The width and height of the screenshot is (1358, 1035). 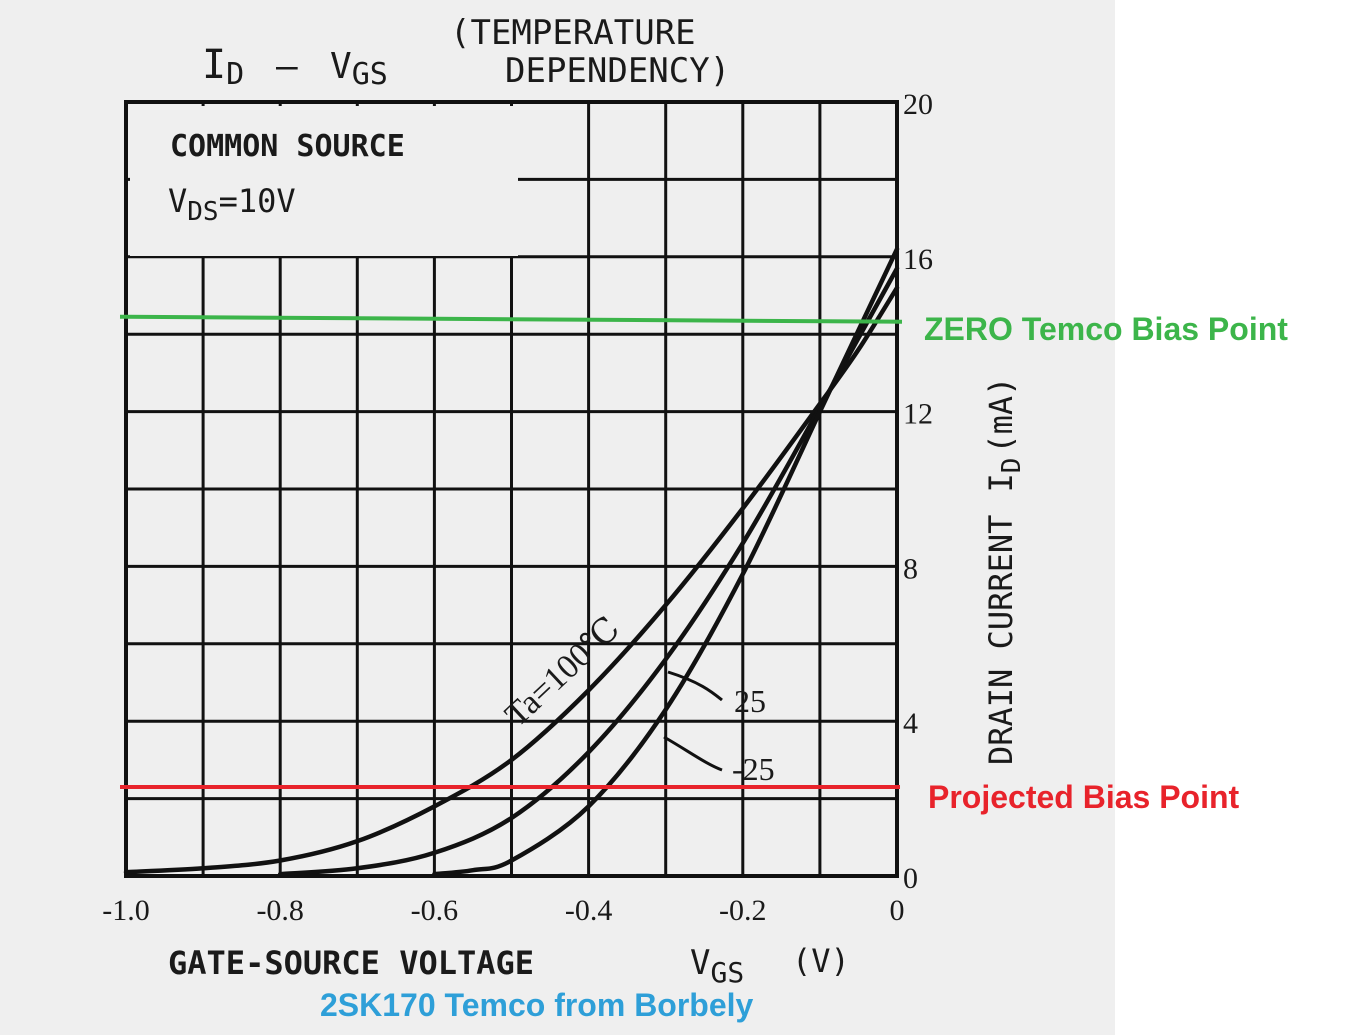 What do you see at coordinates (821, 961) in the screenshot?
I see `x-axis-unit: (V)` at bounding box center [821, 961].